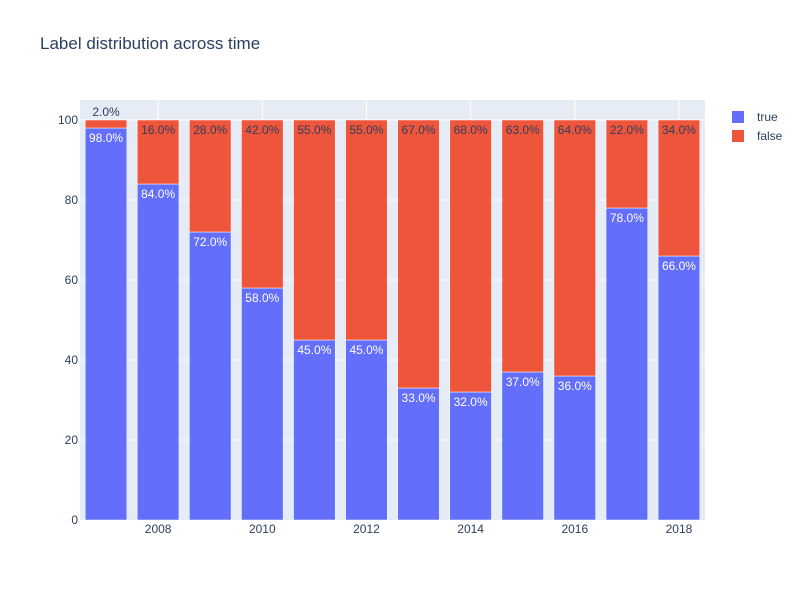  I want to click on bar-false-2016, so click(574, 248).